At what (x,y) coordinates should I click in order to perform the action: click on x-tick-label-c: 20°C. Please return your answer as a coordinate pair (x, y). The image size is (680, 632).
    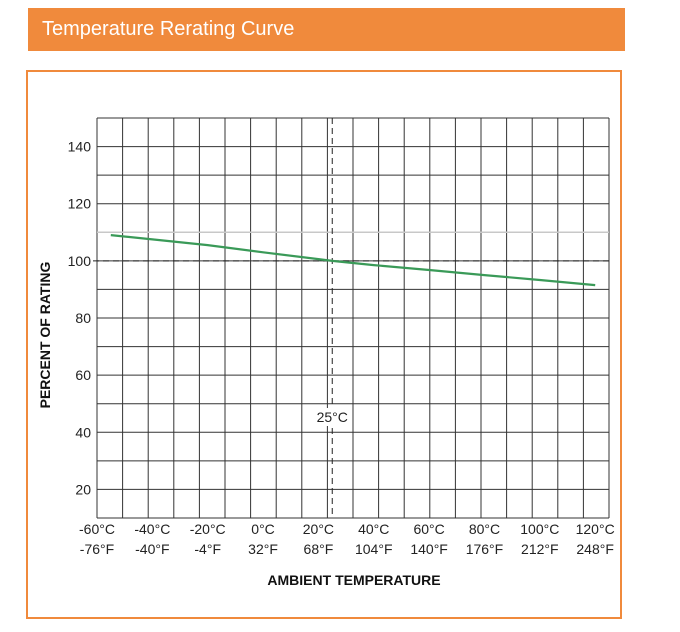
    Looking at the image, I should click on (318, 529).